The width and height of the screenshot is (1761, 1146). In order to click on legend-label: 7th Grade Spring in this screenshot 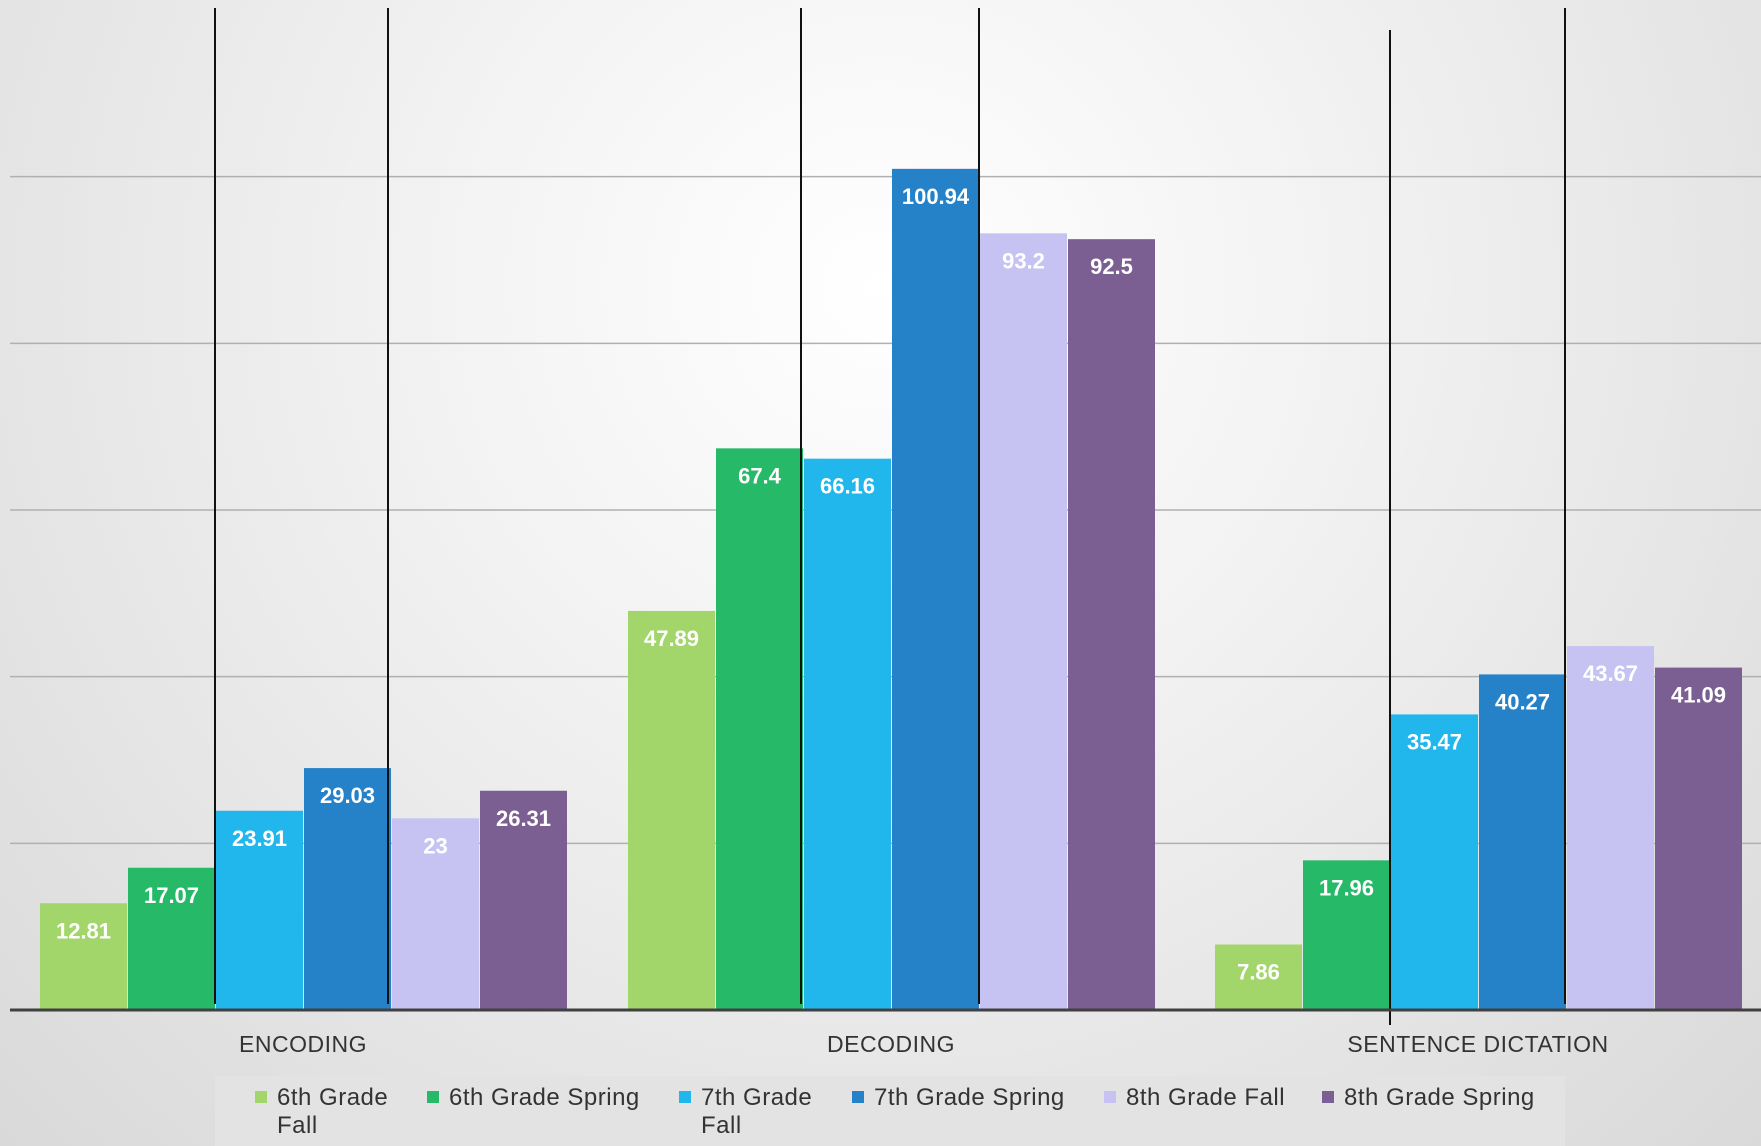, I will do `click(969, 1097)`.